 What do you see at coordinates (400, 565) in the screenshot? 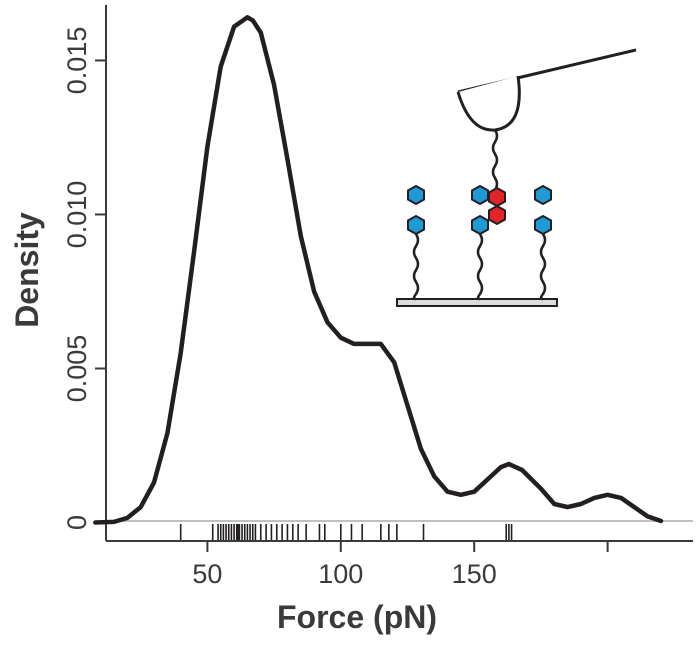
I see `x-axis-ticks: 50 100 150` at bounding box center [400, 565].